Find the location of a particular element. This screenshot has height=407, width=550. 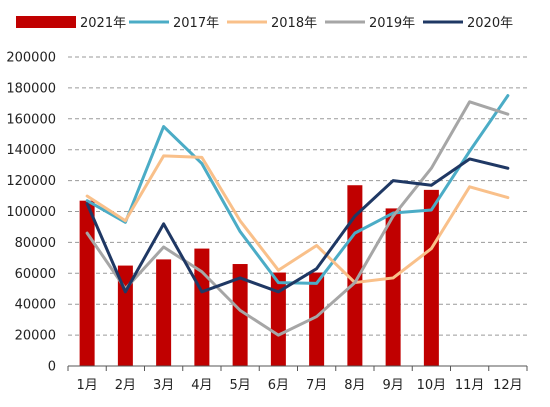

x-tick-label: 2月 is located at coordinates (125, 385).